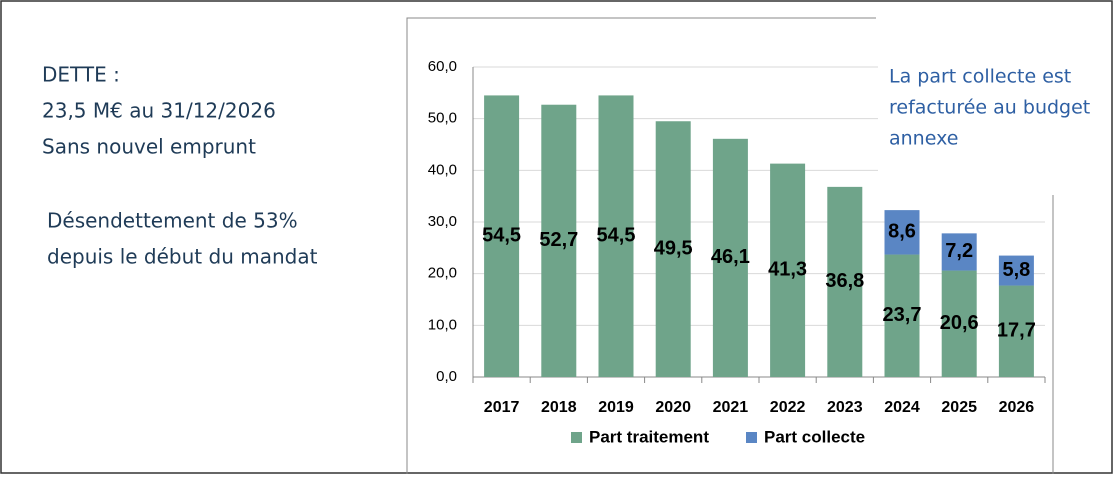 The height and width of the screenshot is (479, 1113). Describe the element at coordinates (442, 324) in the screenshot. I see `y-tick-label: 10,0` at that location.